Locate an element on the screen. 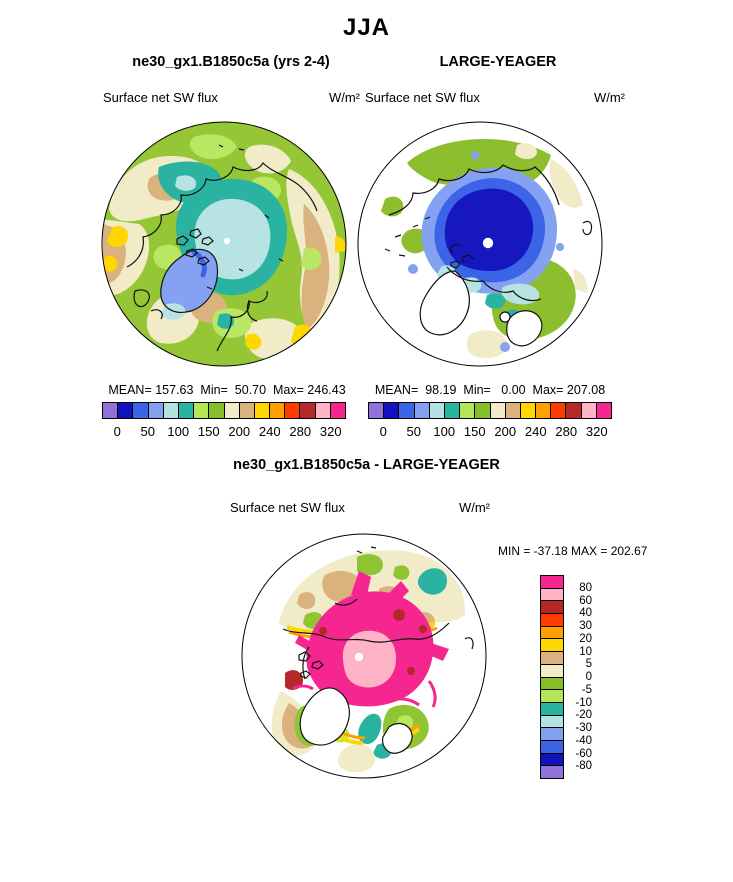  flux-colorbar-obs-ticks: 0 50 100 150 200 240 280 320 is located at coordinates (490, 432).